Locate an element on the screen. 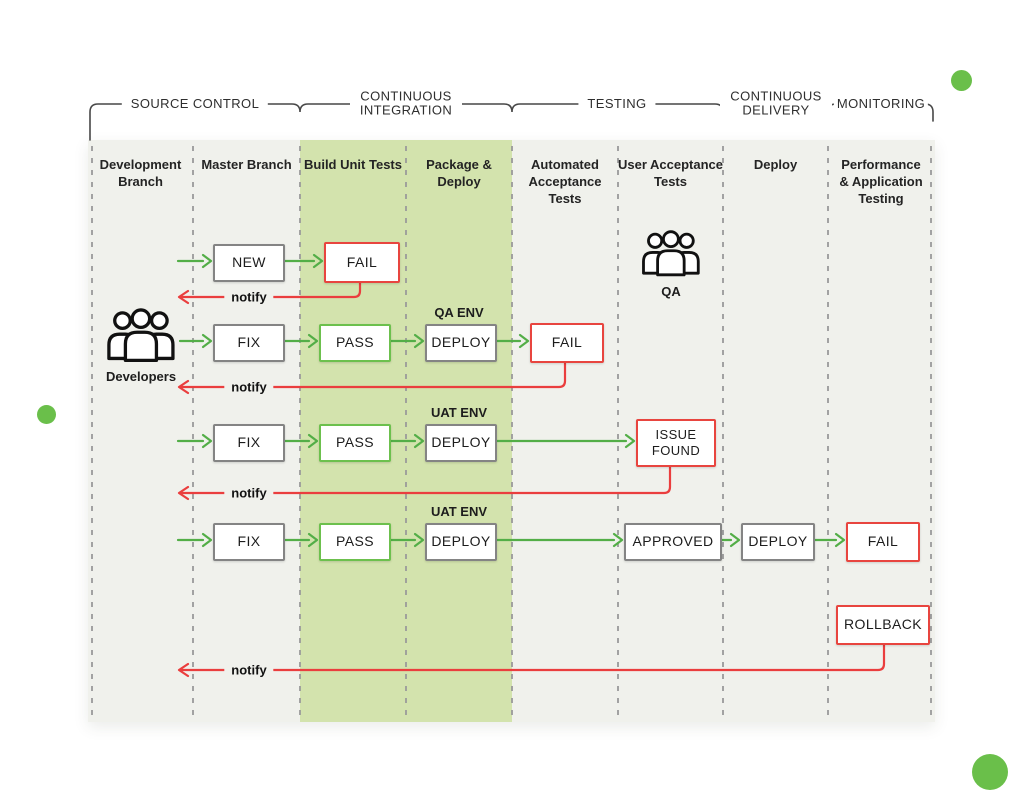 The height and width of the screenshot is (808, 1024). column-header-master-branch: Master Branch is located at coordinates (246, 164).